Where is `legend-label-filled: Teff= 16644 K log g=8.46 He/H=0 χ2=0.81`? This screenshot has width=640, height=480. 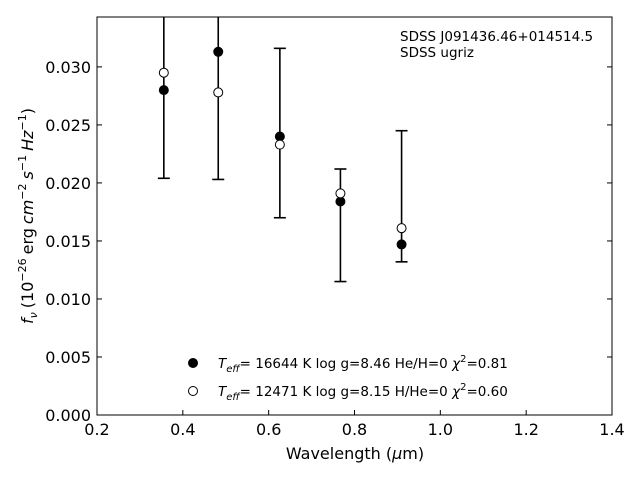
legend-label-filled: Teff= 16644 K log g=8.46 He/H=0 χ2=0.81 is located at coordinates (363, 364).